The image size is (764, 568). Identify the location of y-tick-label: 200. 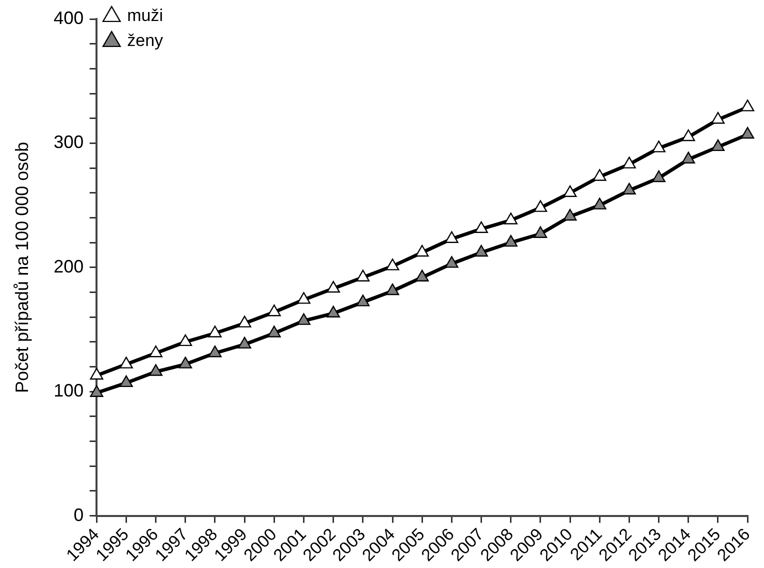
(69, 266).